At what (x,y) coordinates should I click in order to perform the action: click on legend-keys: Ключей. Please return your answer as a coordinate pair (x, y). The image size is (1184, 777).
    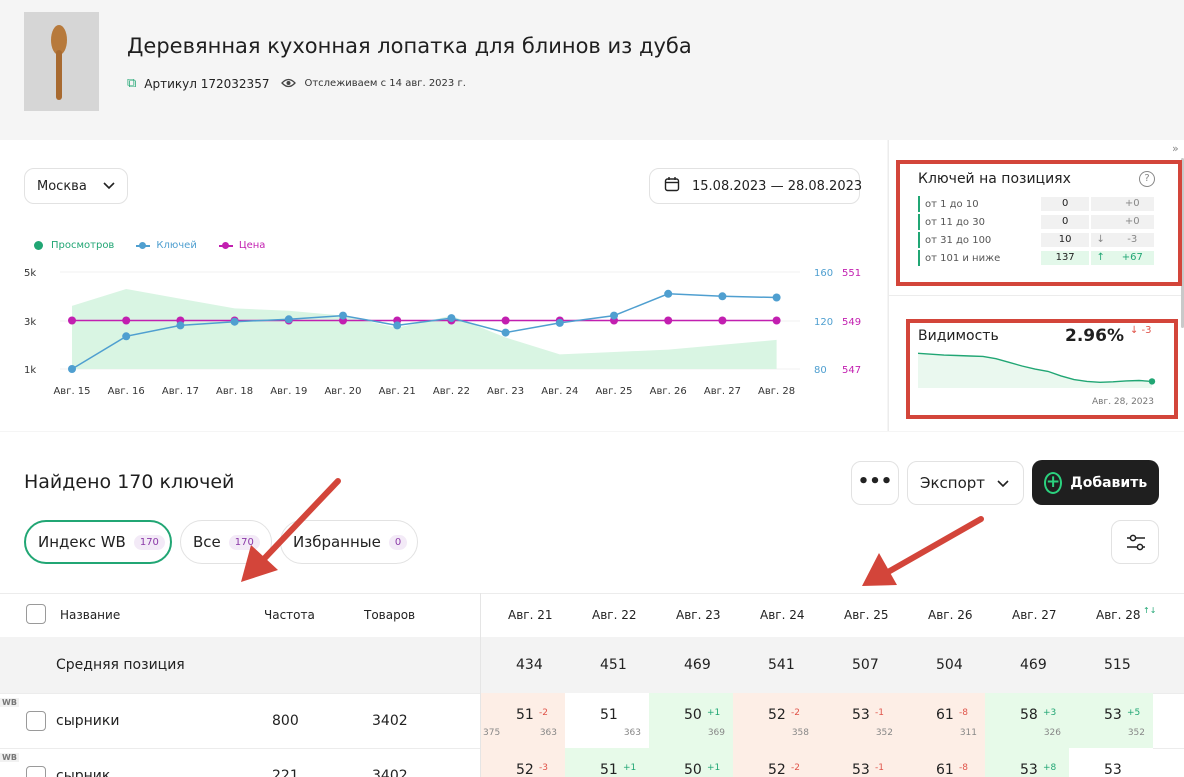
    Looking at the image, I should click on (166, 245).